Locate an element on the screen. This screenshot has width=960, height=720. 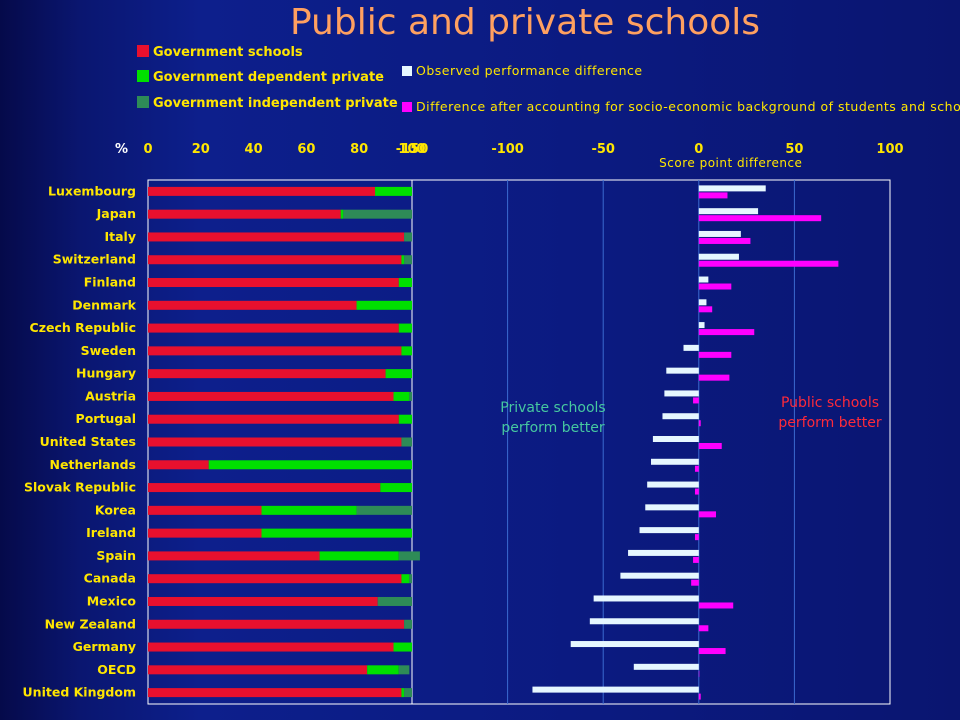
right-tick-label: -150 is located at coordinates (412, 149).